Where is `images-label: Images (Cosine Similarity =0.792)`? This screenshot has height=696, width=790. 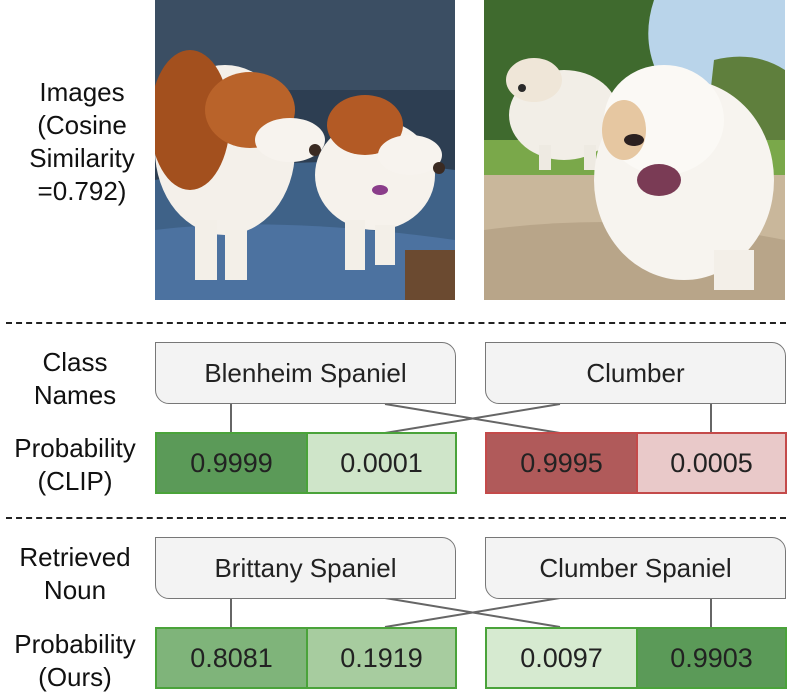 images-label: Images (Cosine Similarity =0.792) is located at coordinates (82, 141).